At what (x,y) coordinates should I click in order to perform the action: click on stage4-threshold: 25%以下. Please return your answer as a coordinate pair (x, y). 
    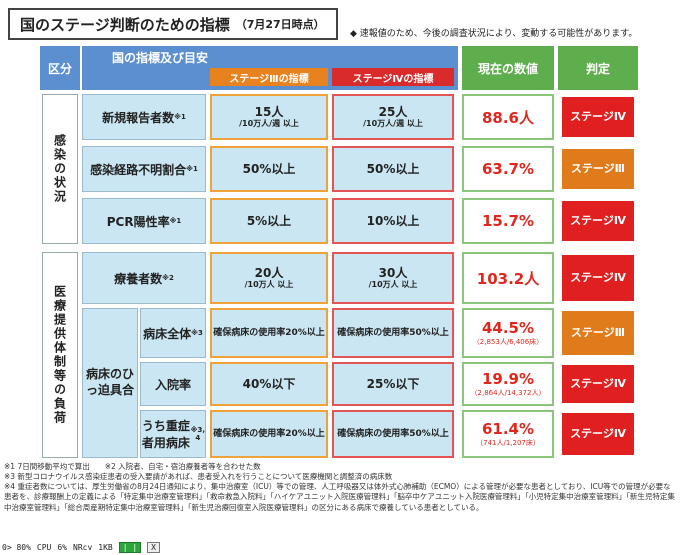
    Looking at the image, I should click on (393, 384).